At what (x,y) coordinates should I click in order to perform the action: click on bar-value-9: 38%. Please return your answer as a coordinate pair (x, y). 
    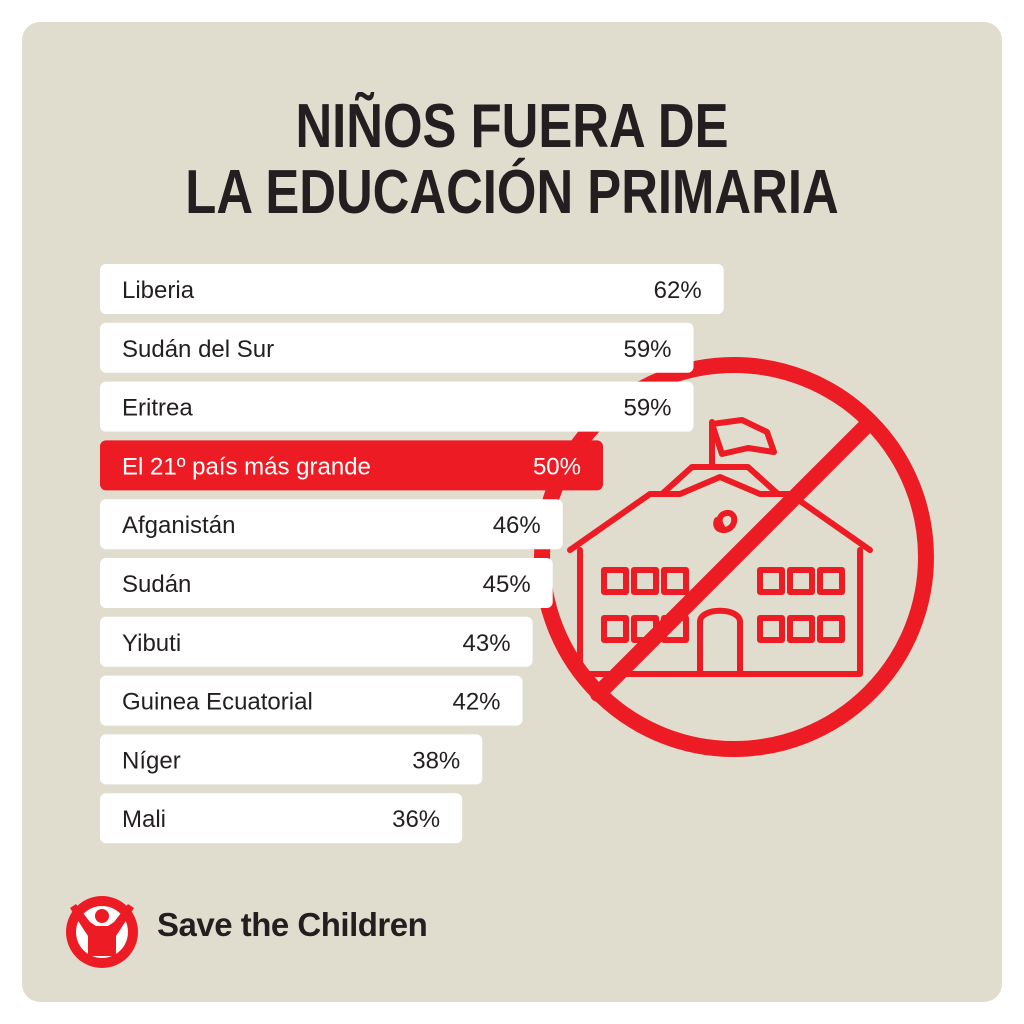
    Looking at the image, I should click on (436, 760).